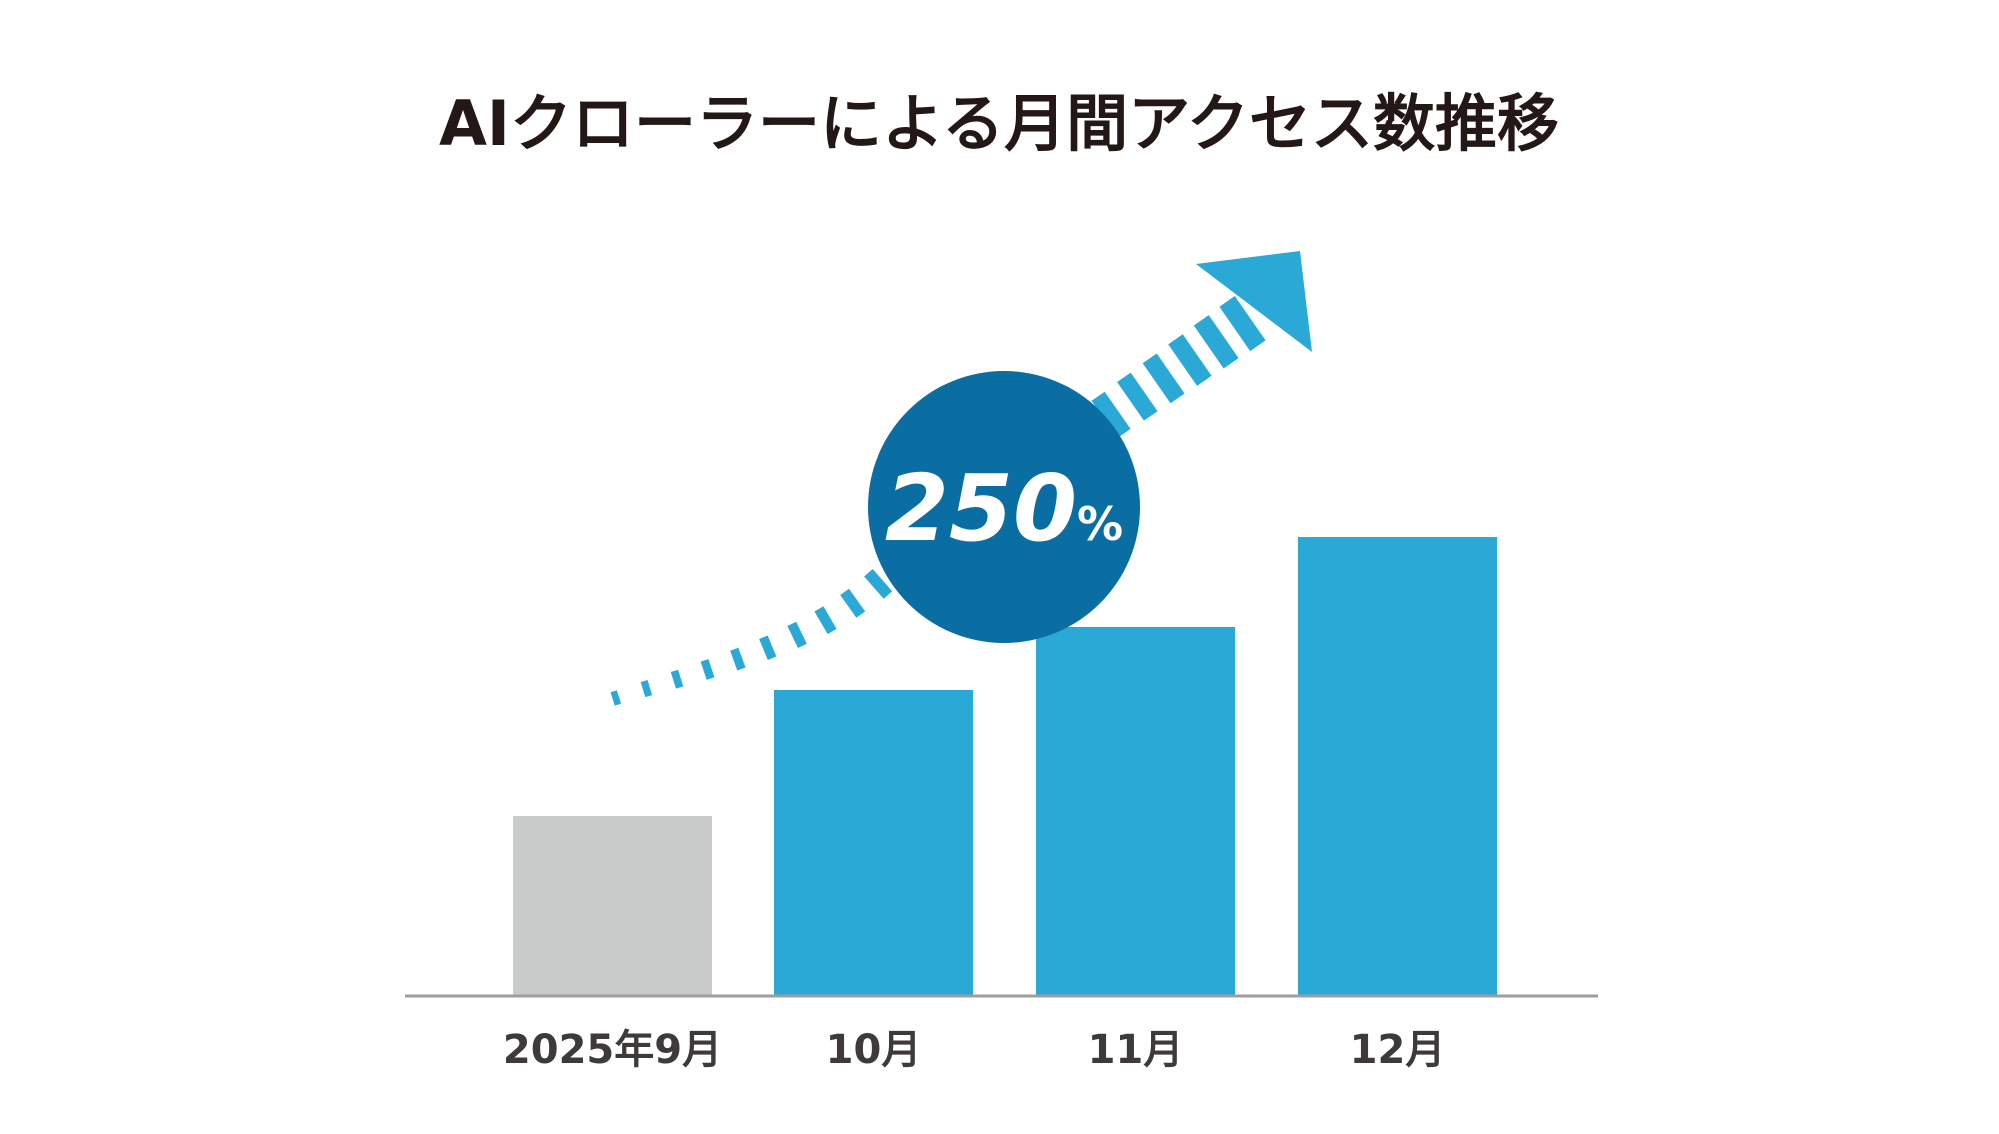 The image size is (1999, 1134). Describe the element at coordinates (974, 1050) in the screenshot. I see `x-tick-labels: 2025年9月 10月 11月 12月` at that location.